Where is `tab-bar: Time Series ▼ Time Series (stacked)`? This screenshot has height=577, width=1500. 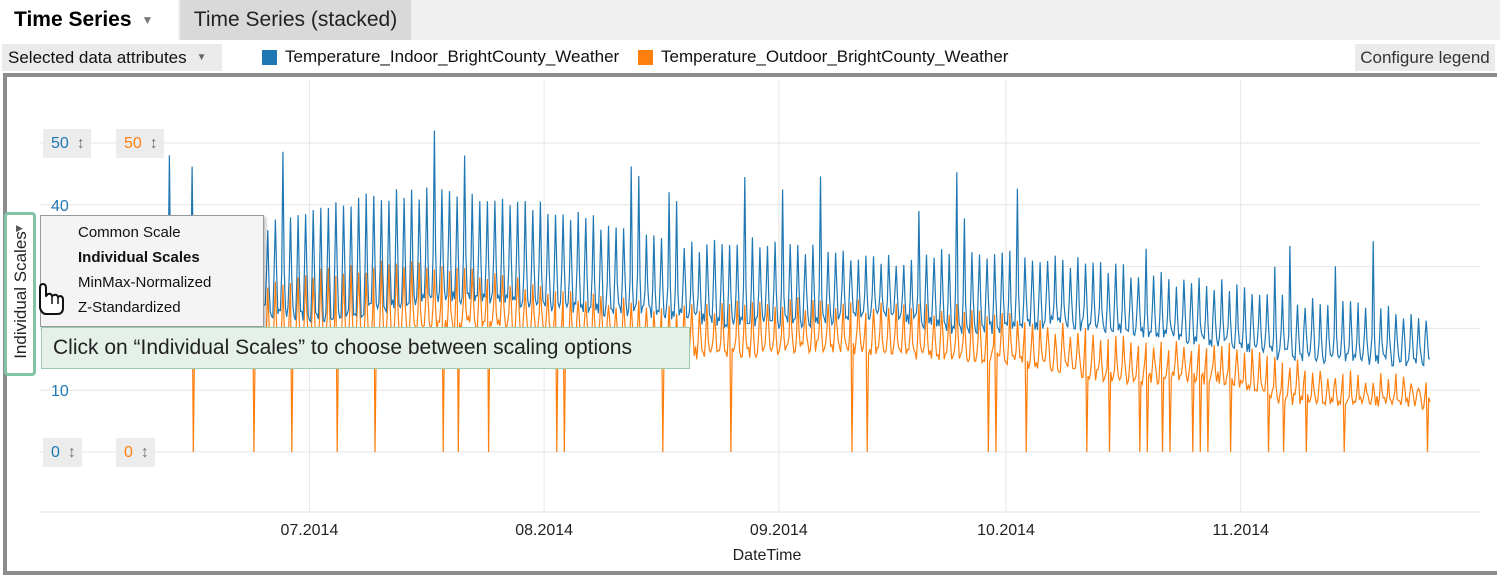
tab-bar: Time Series ▼ Time Series (stacked) is located at coordinates (750, 20).